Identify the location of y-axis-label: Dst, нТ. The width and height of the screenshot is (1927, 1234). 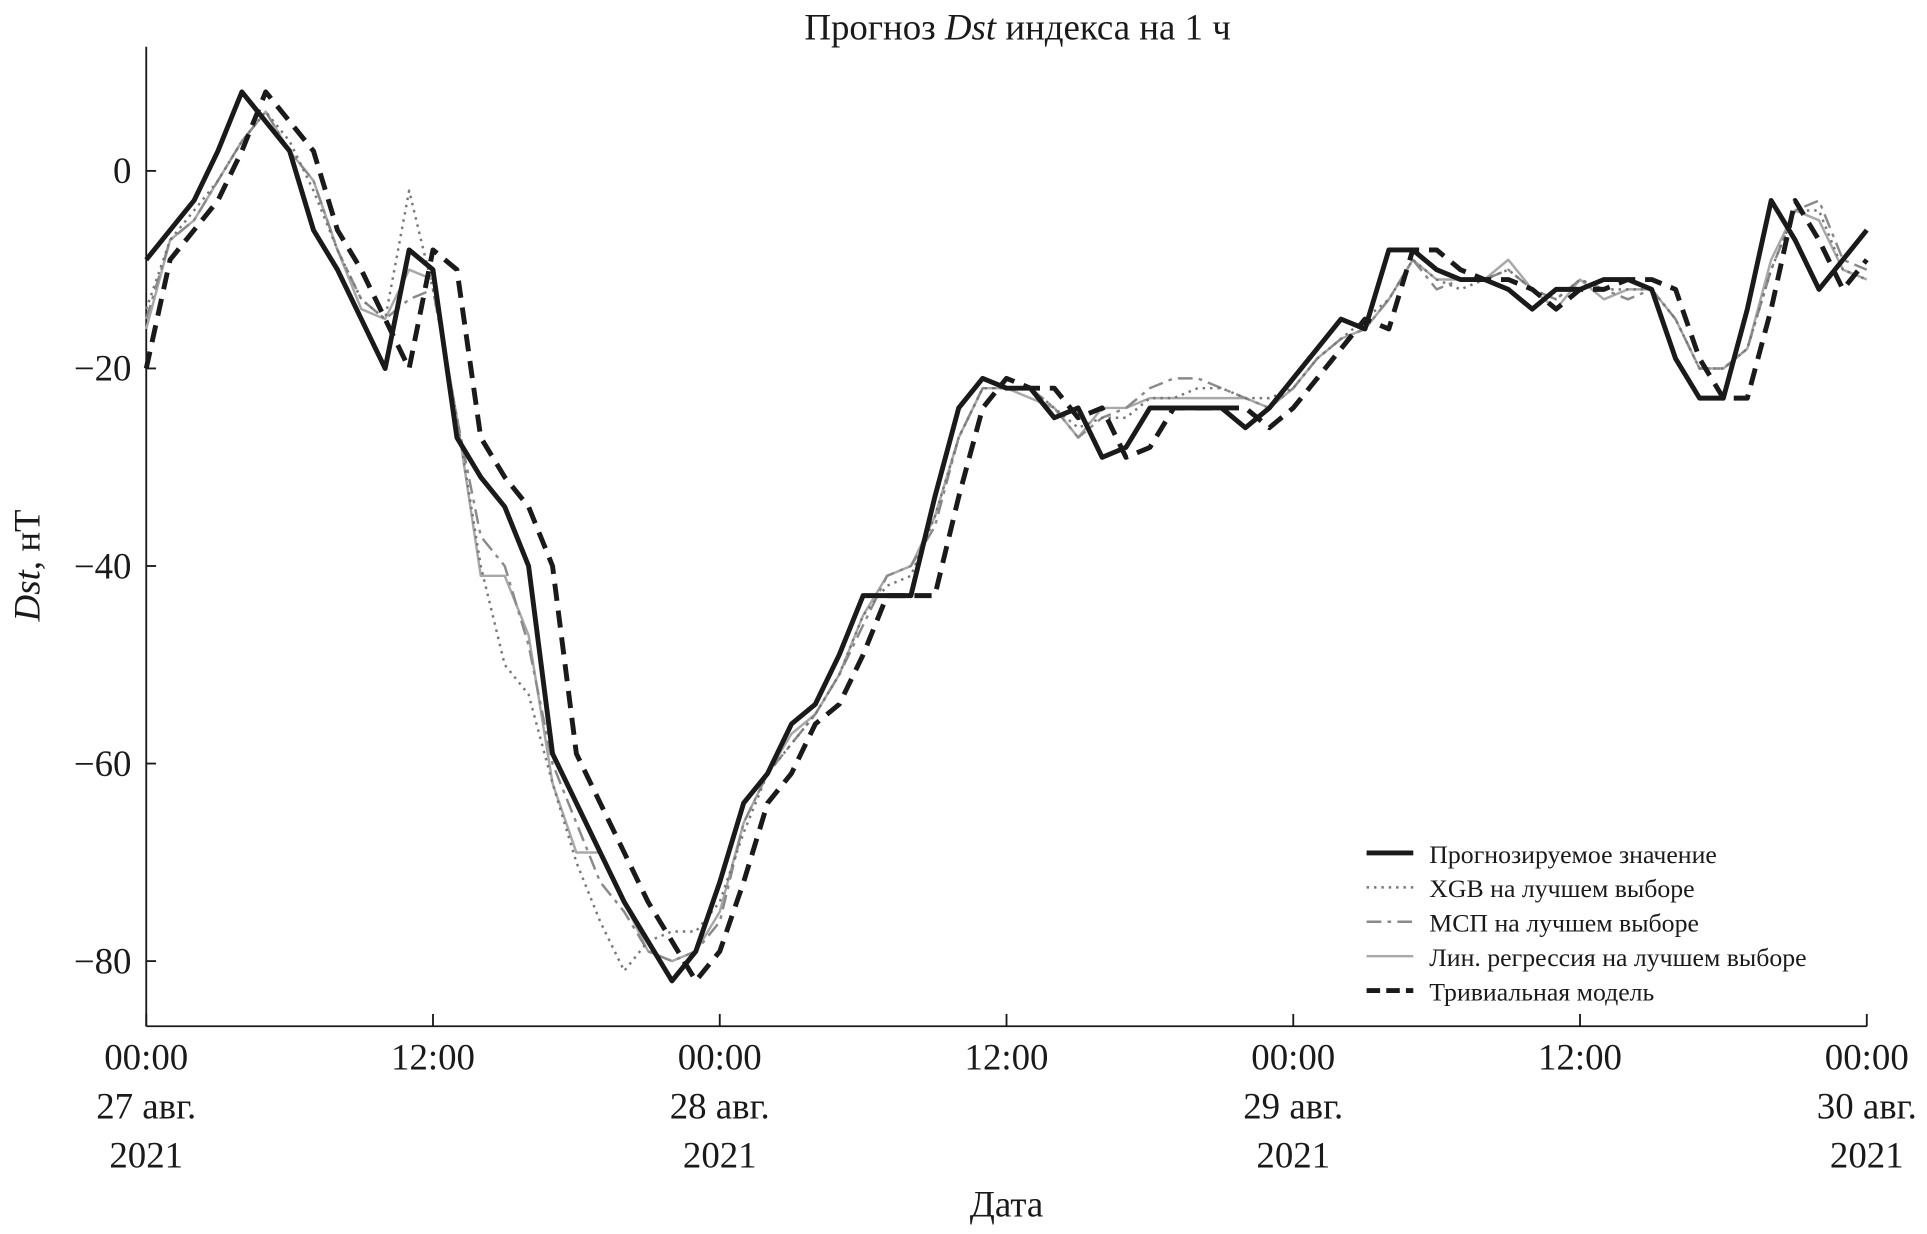
(26, 565).